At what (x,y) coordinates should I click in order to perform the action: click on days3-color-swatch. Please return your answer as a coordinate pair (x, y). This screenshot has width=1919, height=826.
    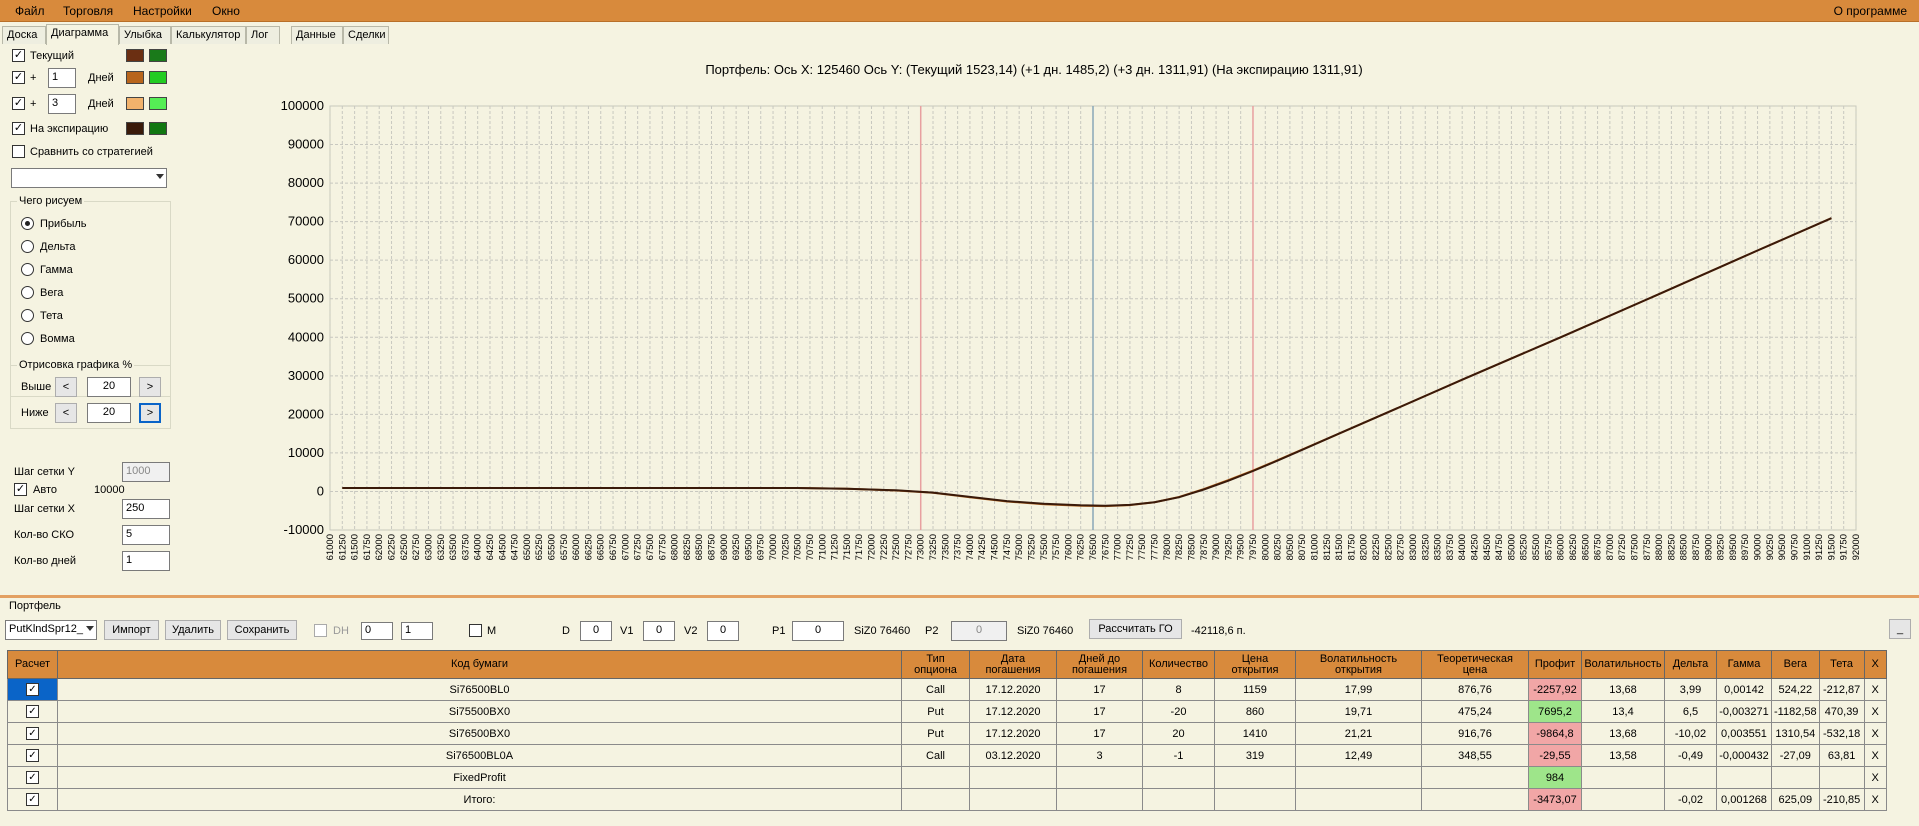
    Looking at the image, I should click on (135, 103).